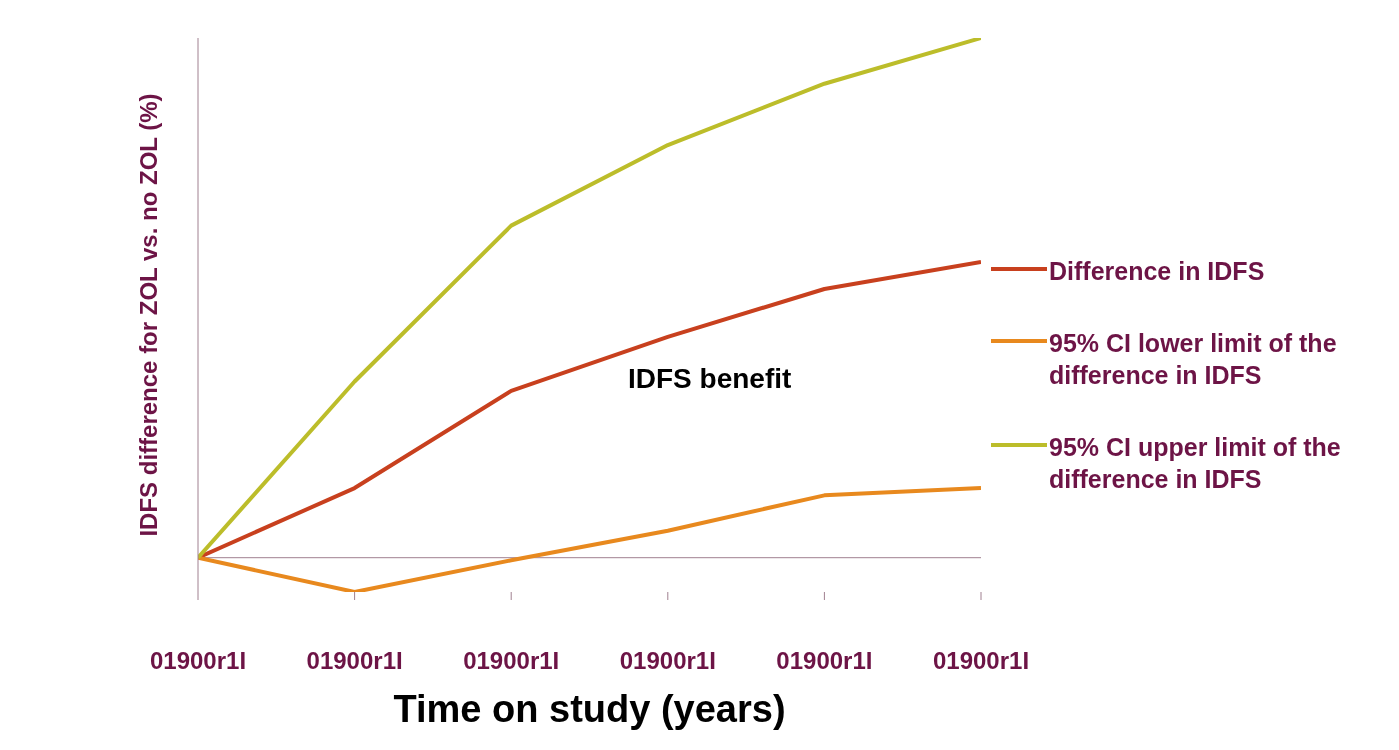 The height and width of the screenshot is (750, 1399). Describe the element at coordinates (589, 709) in the screenshot. I see `x-axis-title: Time on study (years)` at that location.